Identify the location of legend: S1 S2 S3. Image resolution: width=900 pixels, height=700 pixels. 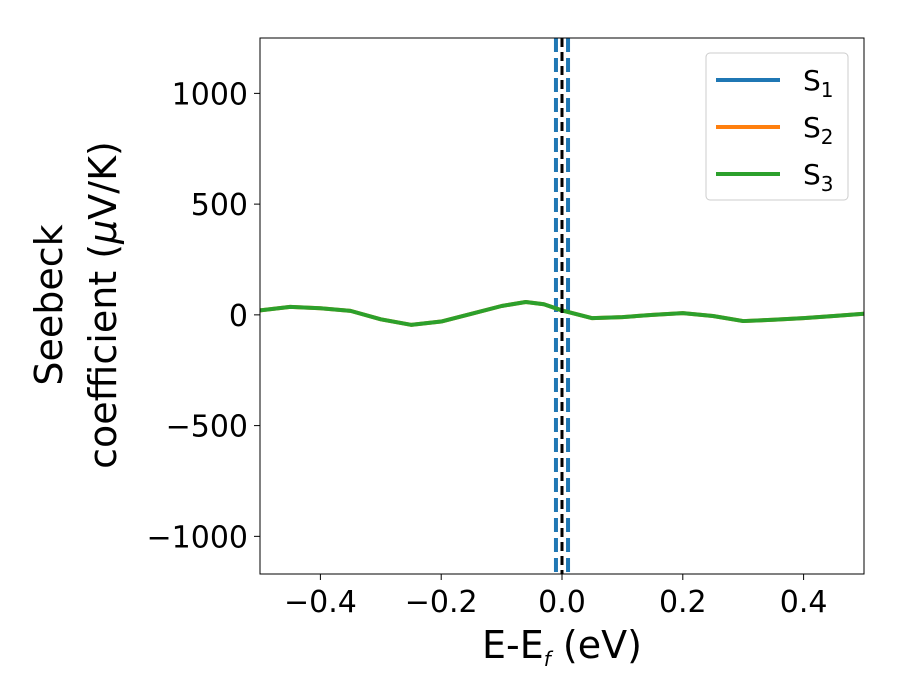
(777, 126).